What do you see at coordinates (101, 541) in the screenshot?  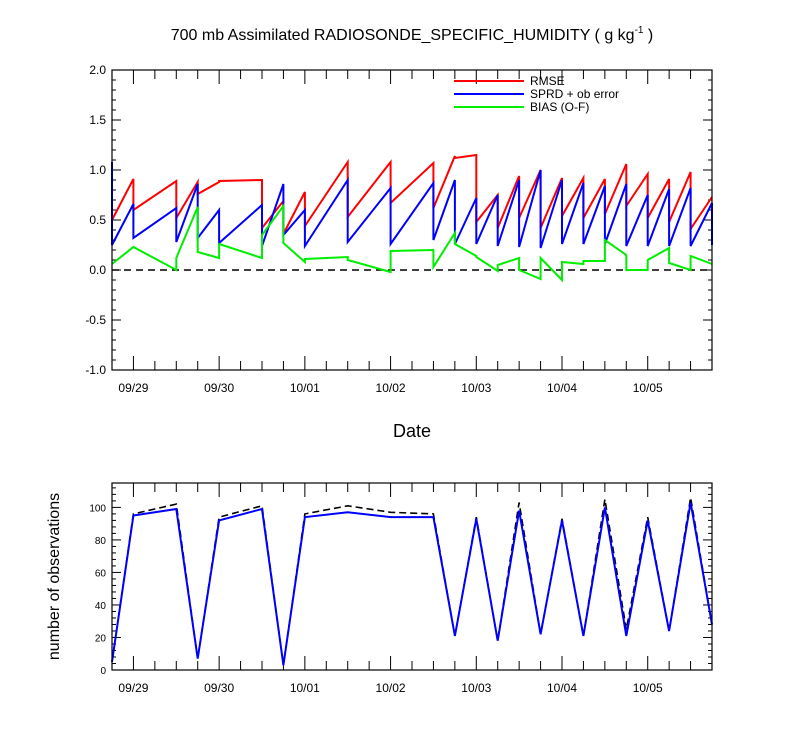 I see `y-tick-label: 80` at bounding box center [101, 541].